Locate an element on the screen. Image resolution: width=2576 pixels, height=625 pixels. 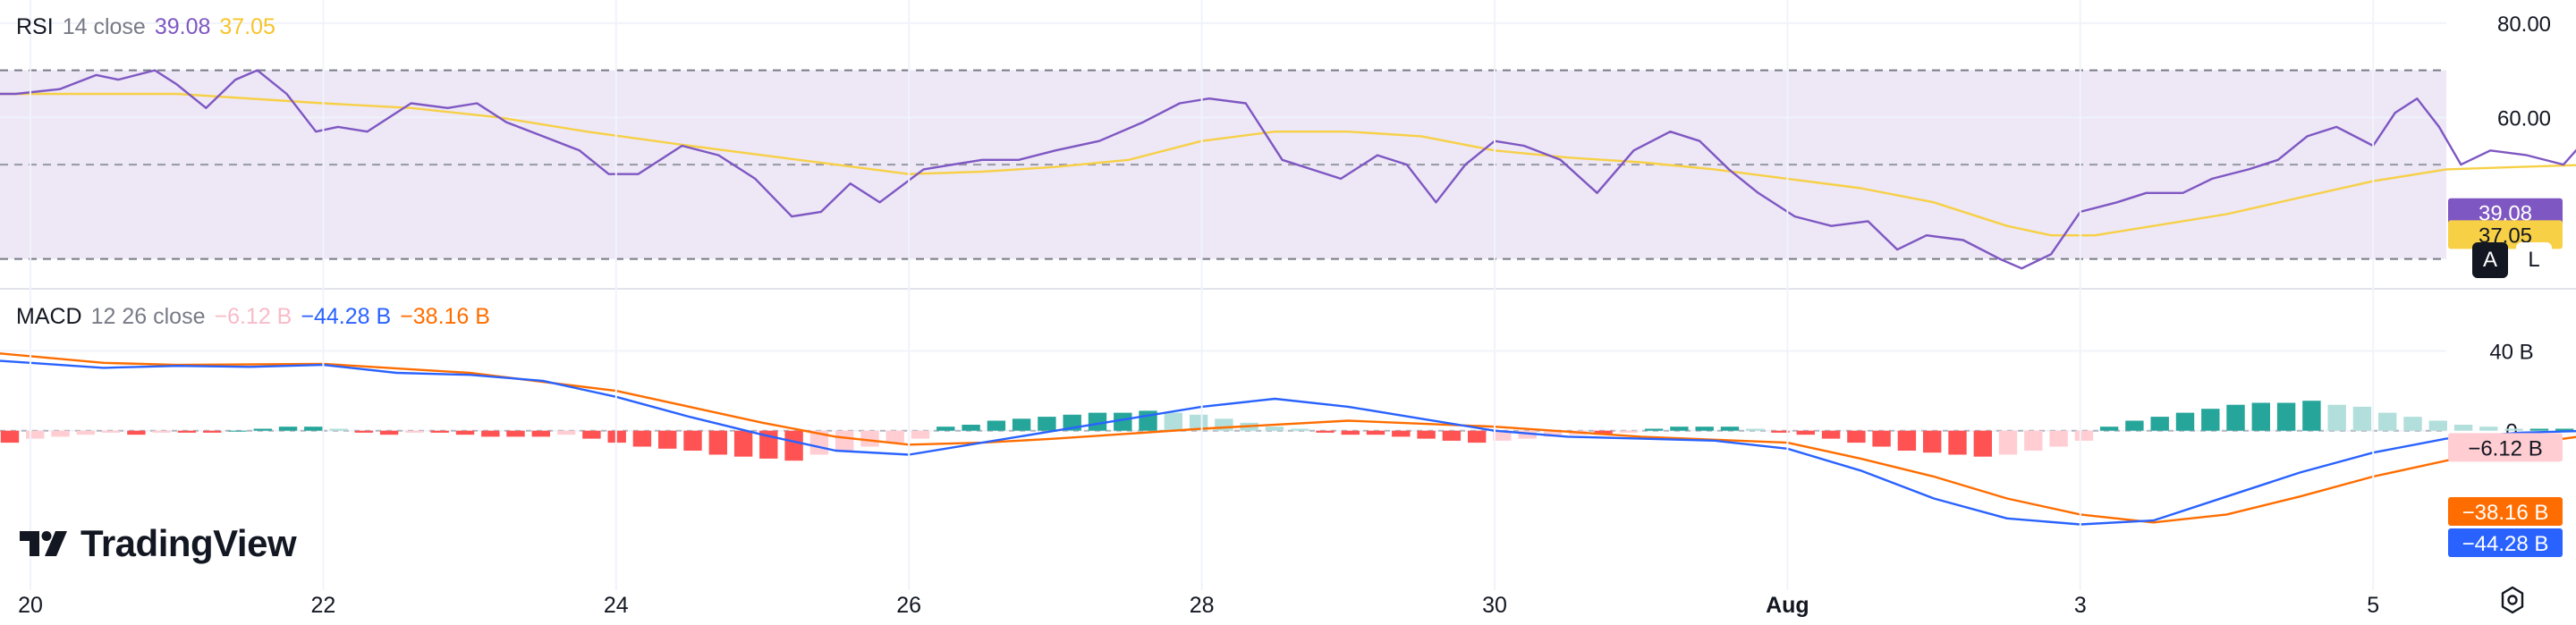
tradingview-logo: TradingView is located at coordinates (158, 543).